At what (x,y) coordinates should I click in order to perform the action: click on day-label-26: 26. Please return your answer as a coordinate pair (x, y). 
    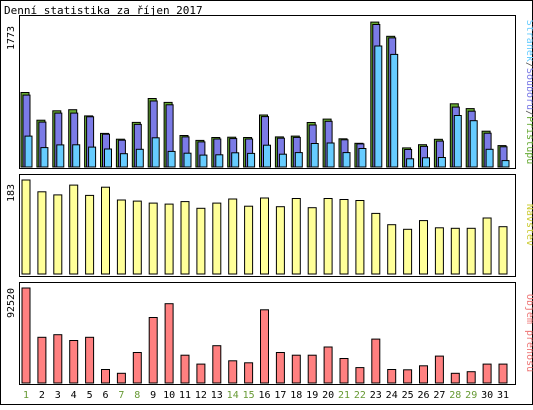
    Looking at the image, I should click on (423, 395).